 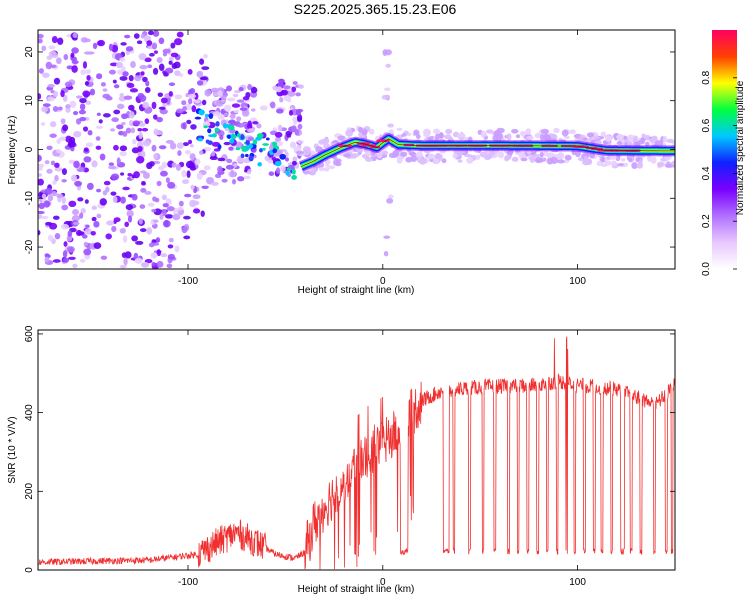 I want to click on figure-title: S225.2025.365.15.23.E06, so click(x=375, y=9).